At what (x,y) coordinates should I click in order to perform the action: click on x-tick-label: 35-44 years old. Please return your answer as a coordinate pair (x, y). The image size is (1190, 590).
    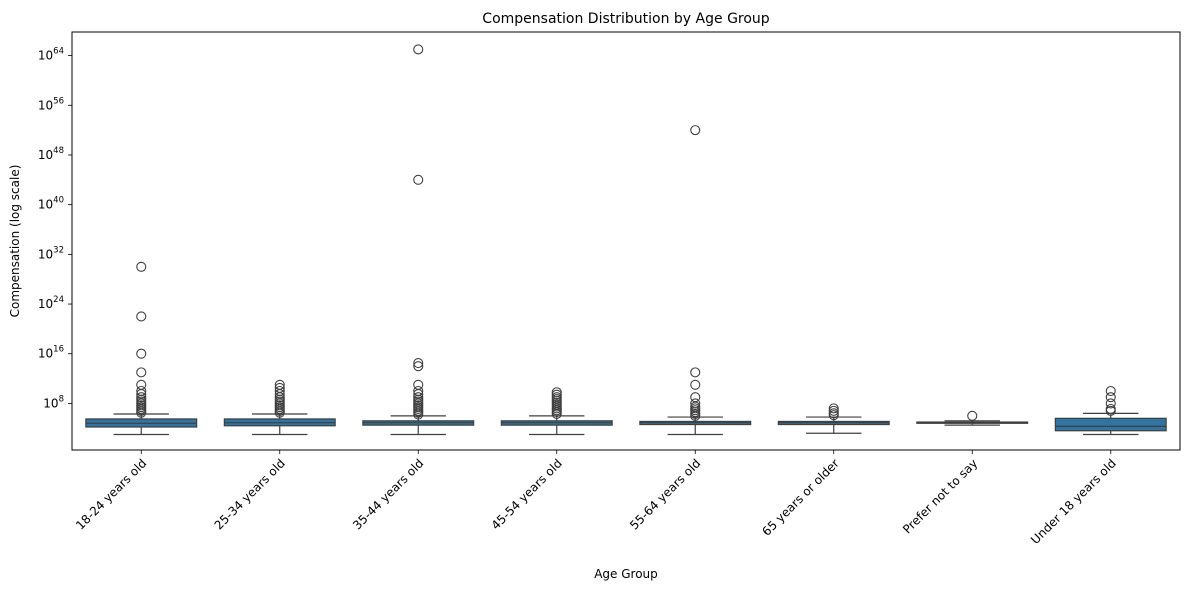
    Looking at the image, I should click on (388, 494).